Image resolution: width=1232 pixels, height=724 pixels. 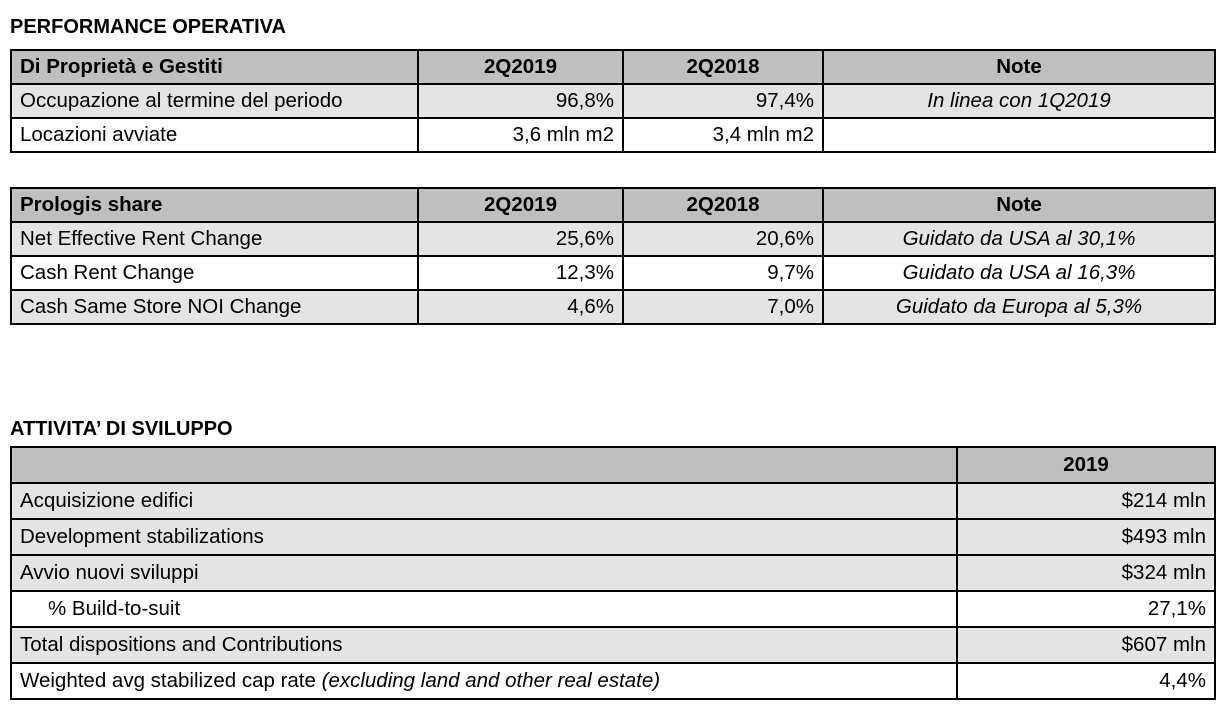 What do you see at coordinates (520, 101) in the screenshot?
I see `cell-value: 96,8%` at bounding box center [520, 101].